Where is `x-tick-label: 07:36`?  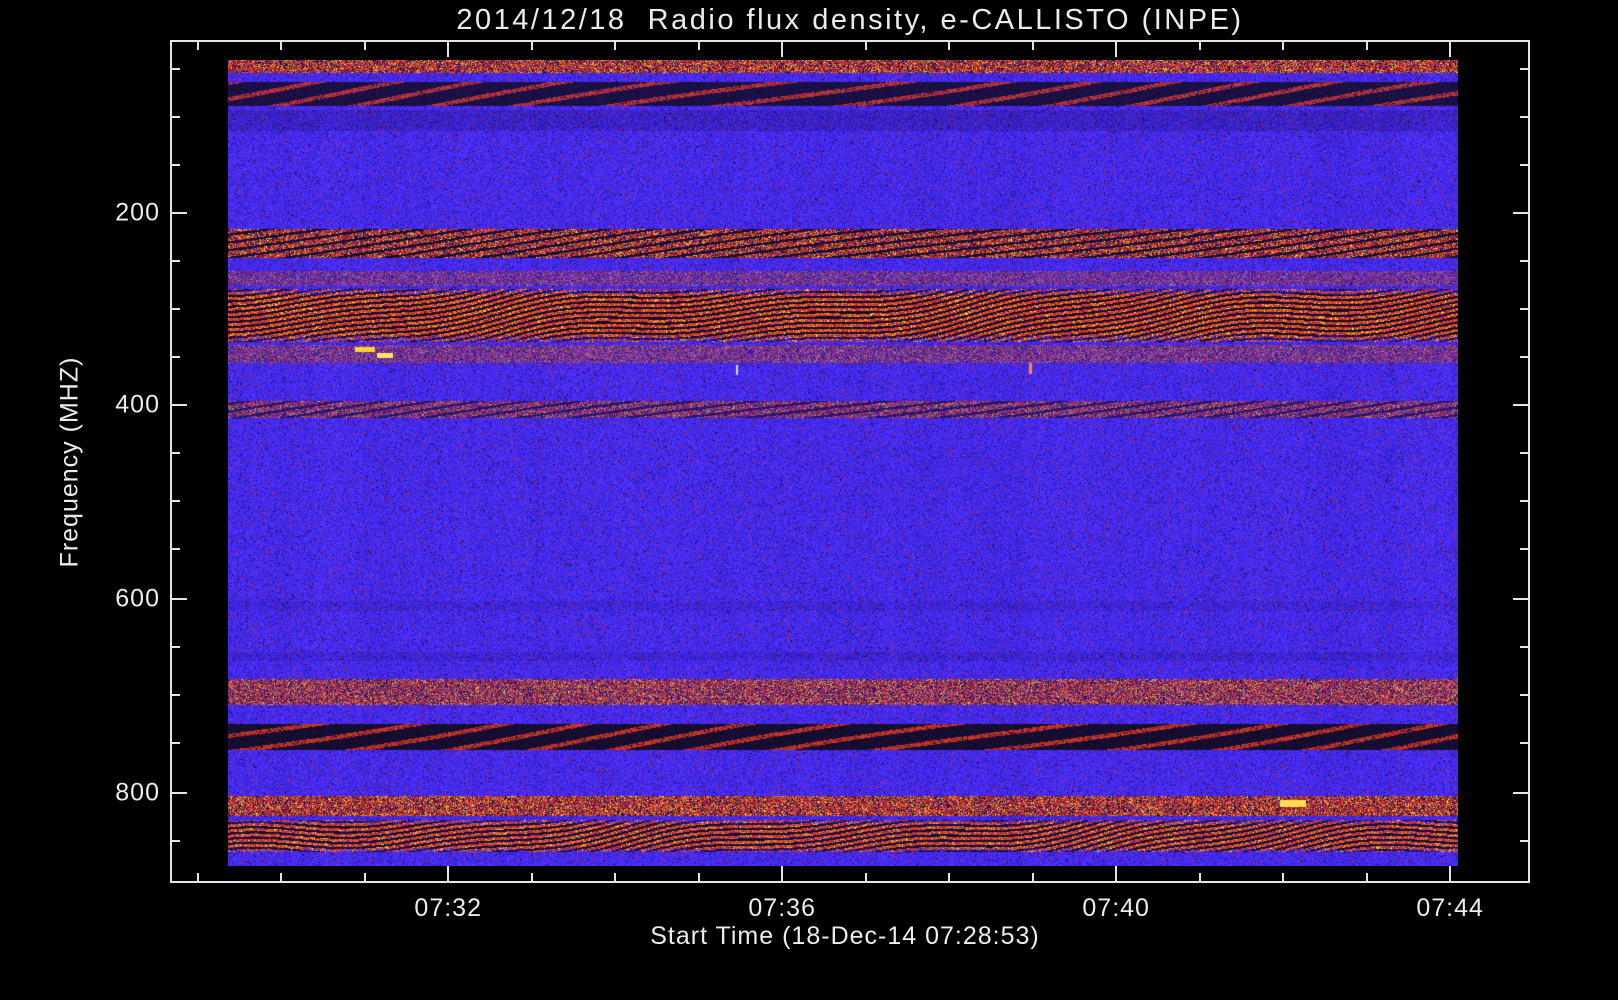
x-tick-label: 07:36 is located at coordinates (782, 908).